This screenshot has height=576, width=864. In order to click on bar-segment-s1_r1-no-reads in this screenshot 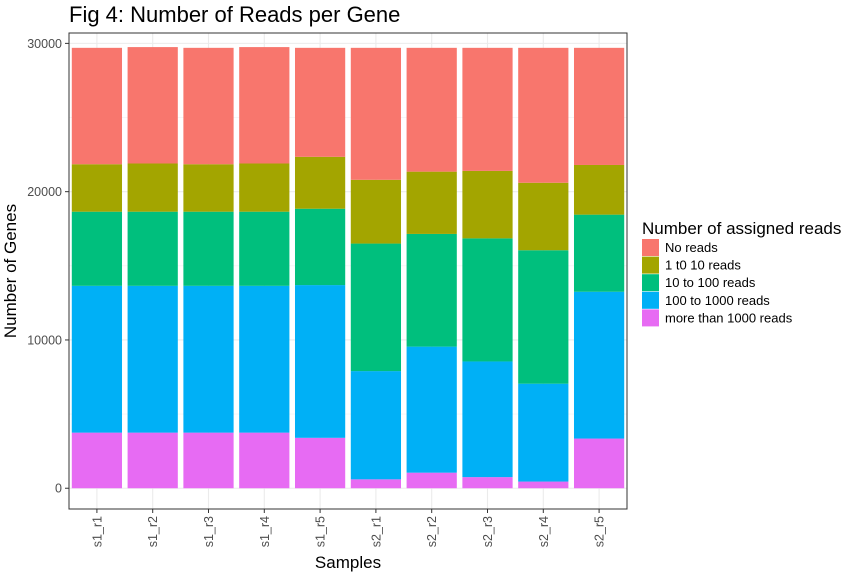, I will do `click(97, 106)`.